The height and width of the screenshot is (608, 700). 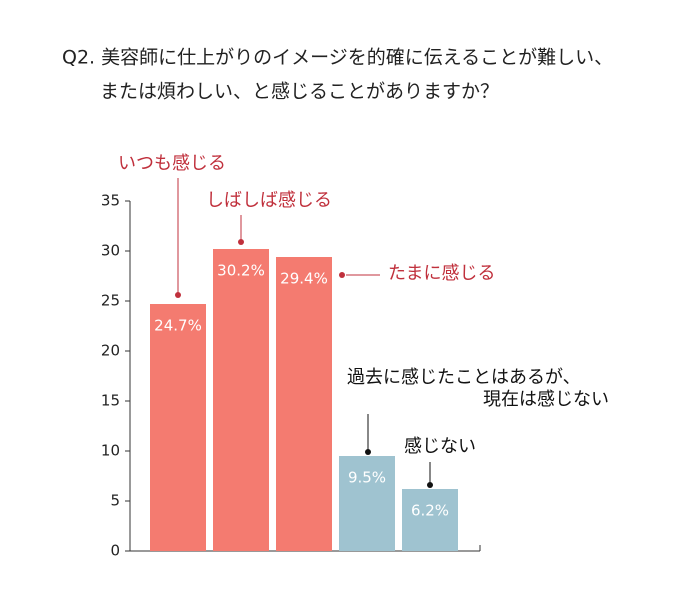 What do you see at coordinates (269, 200) in the screenshot?
I see `category-label: しばしば感じる` at bounding box center [269, 200].